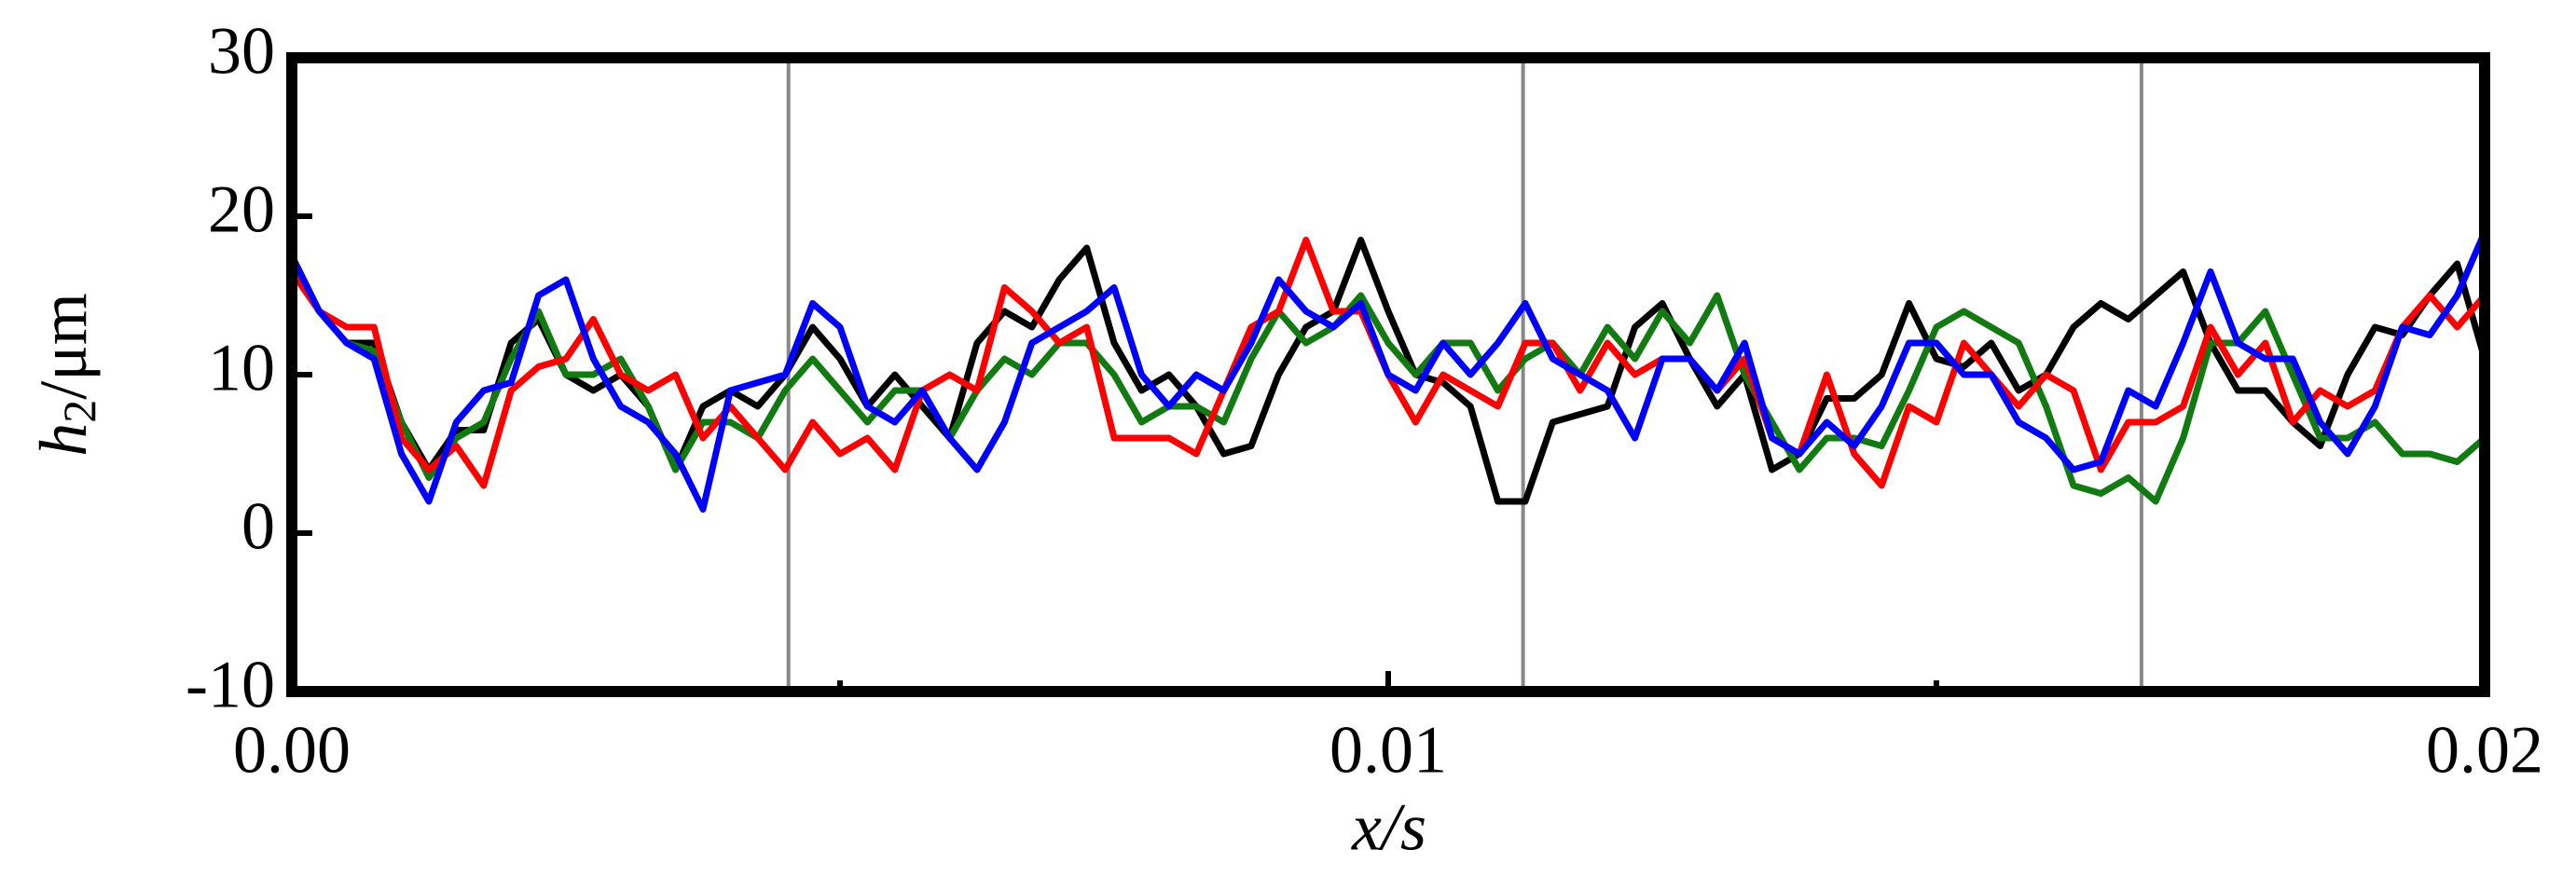  I want to click on y-label-var: h, so click(64, 440).